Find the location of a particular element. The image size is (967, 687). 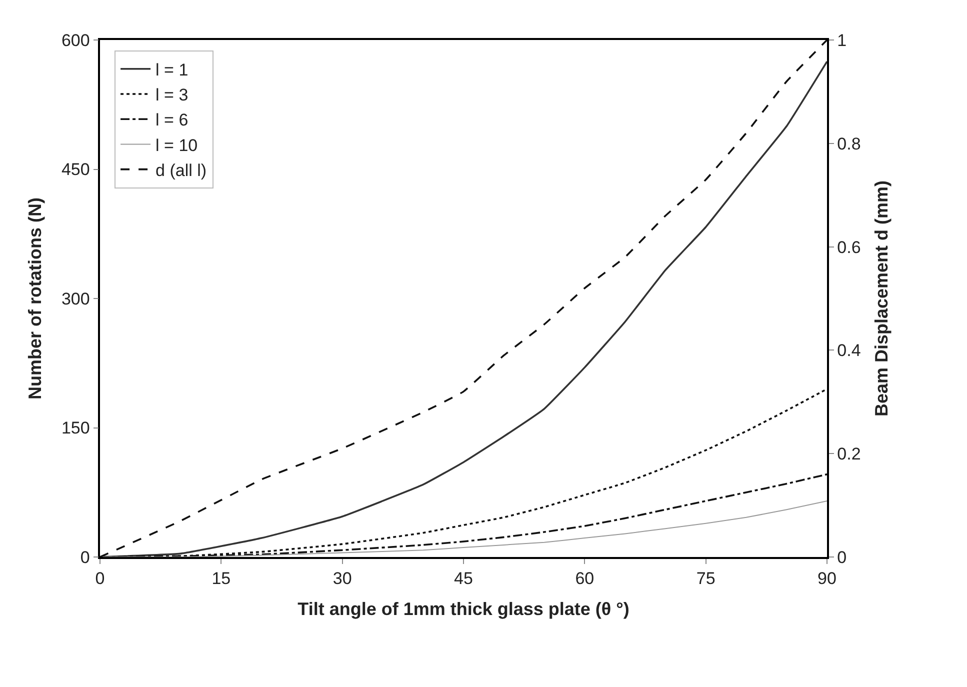

x-tick-label: 60 is located at coordinates (584, 578).